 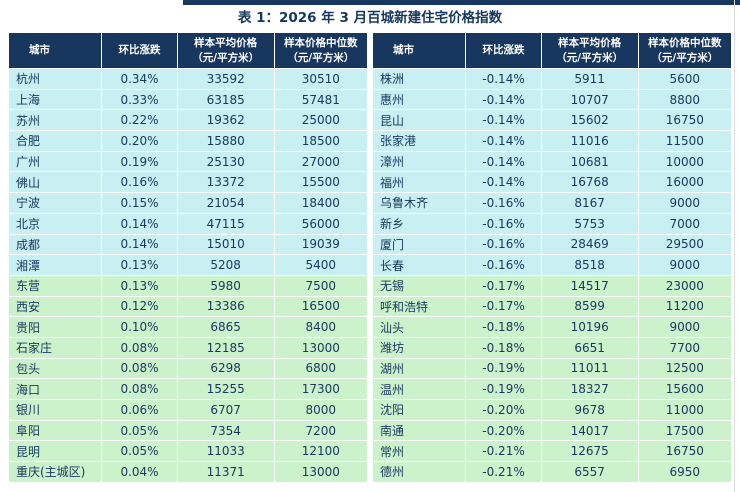 What do you see at coordinates (55, 368) in the screenshot?
I see `city-cell: 包头` at bounding box center [55, 368].